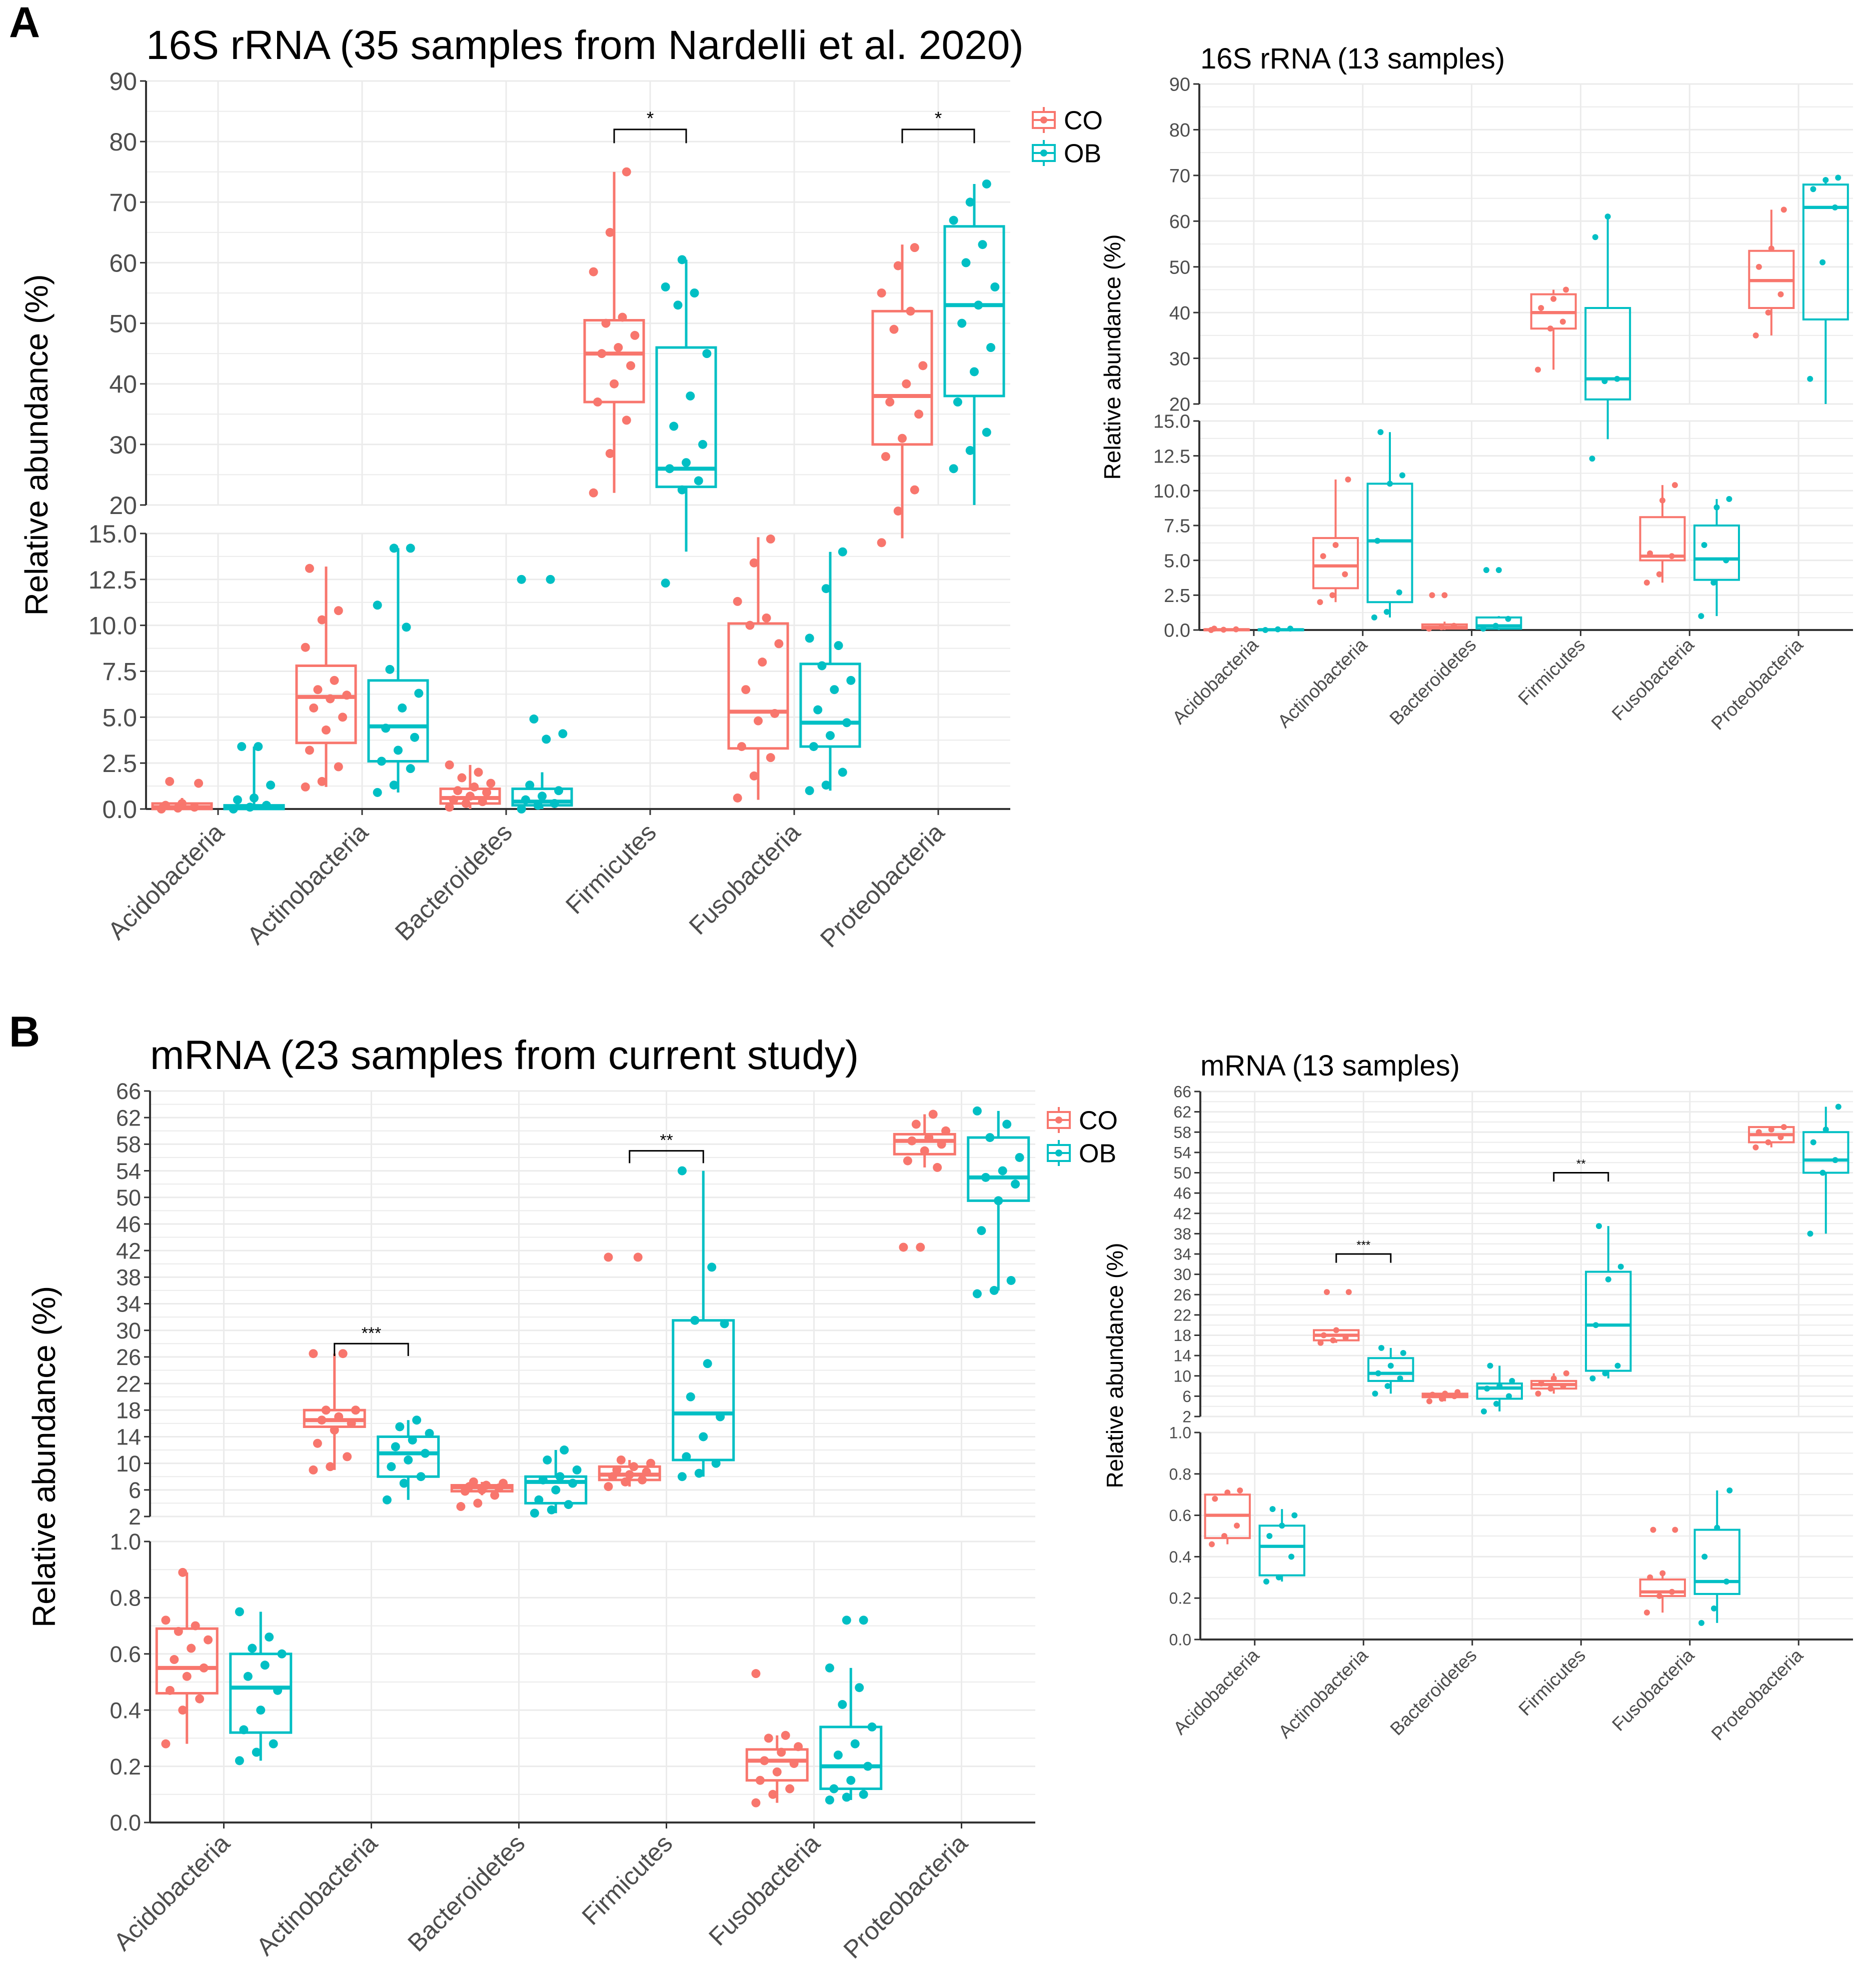  I want to click on y-tick-label: 1.0, so click(1180, 1433).